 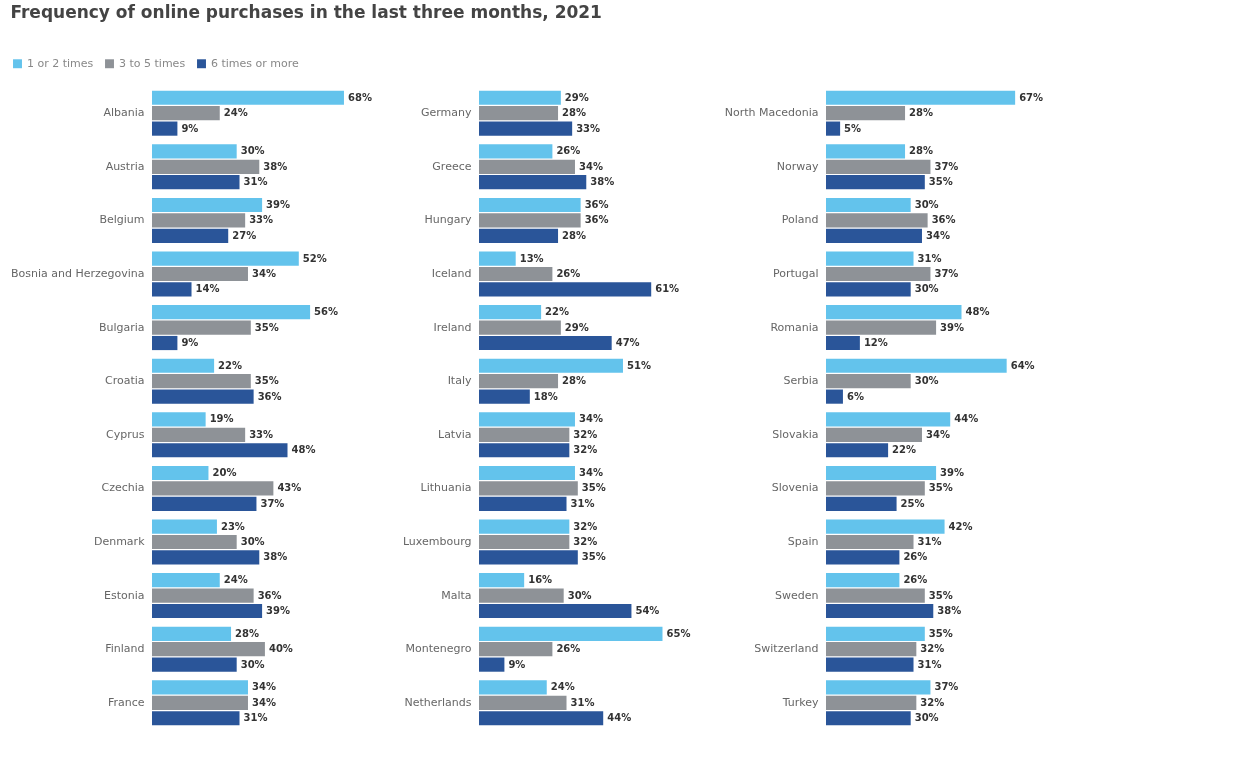 I want to click on y-tick-label: Lithuania, so click(x=446, y=488).